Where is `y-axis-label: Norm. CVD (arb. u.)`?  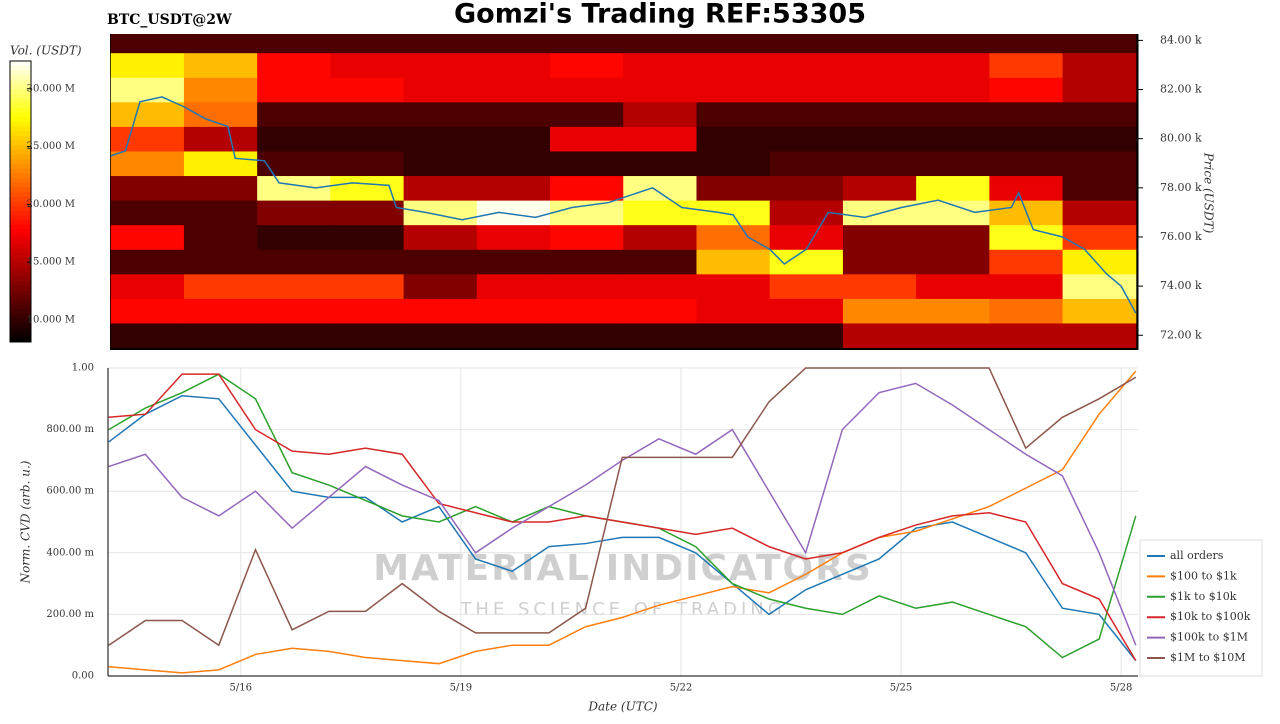
y-axis-label: Norm. CVD (arb. u.) is located at coordinates (26, 522).